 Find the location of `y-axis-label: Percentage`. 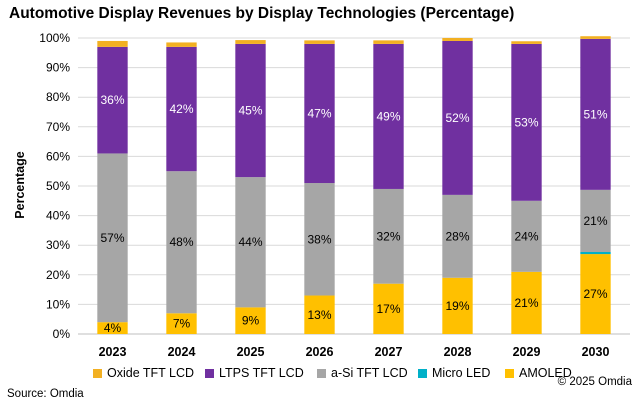

y-axis-label: Percentage is located at coordinates (20, 184).